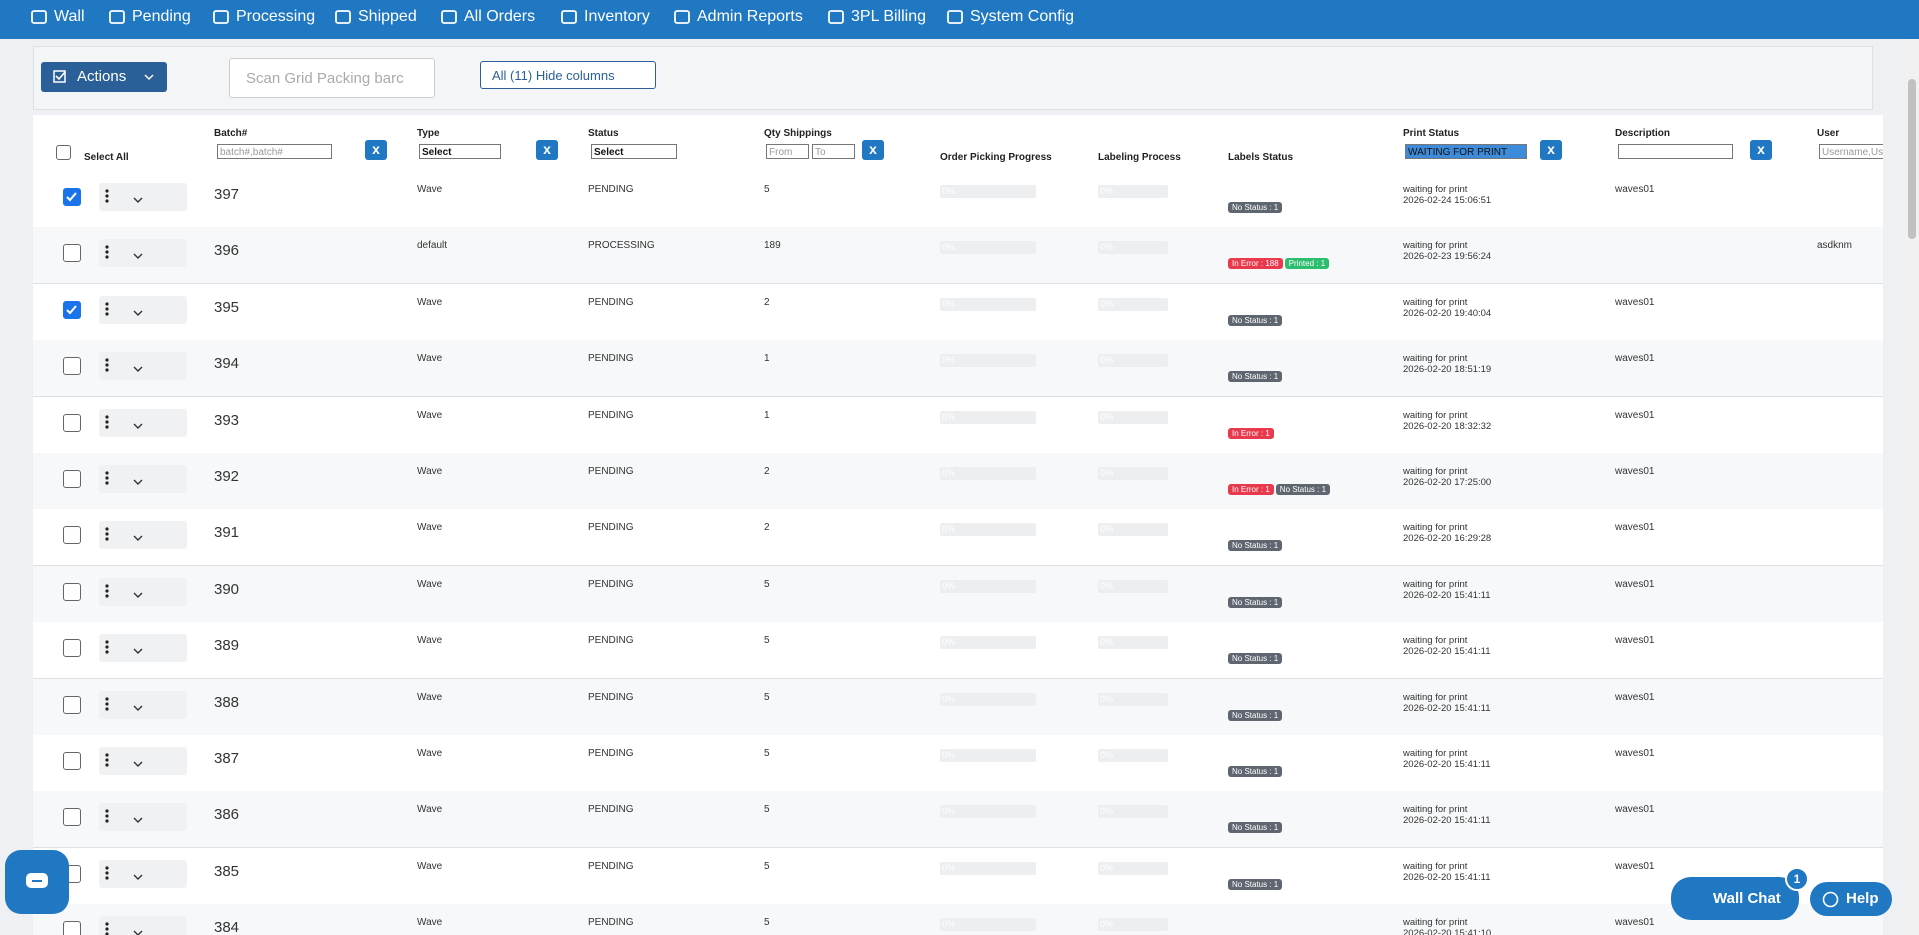  Describe the element at coordinates (63, 152) in the screenshot. I see `select-all-checkbox` at that location.